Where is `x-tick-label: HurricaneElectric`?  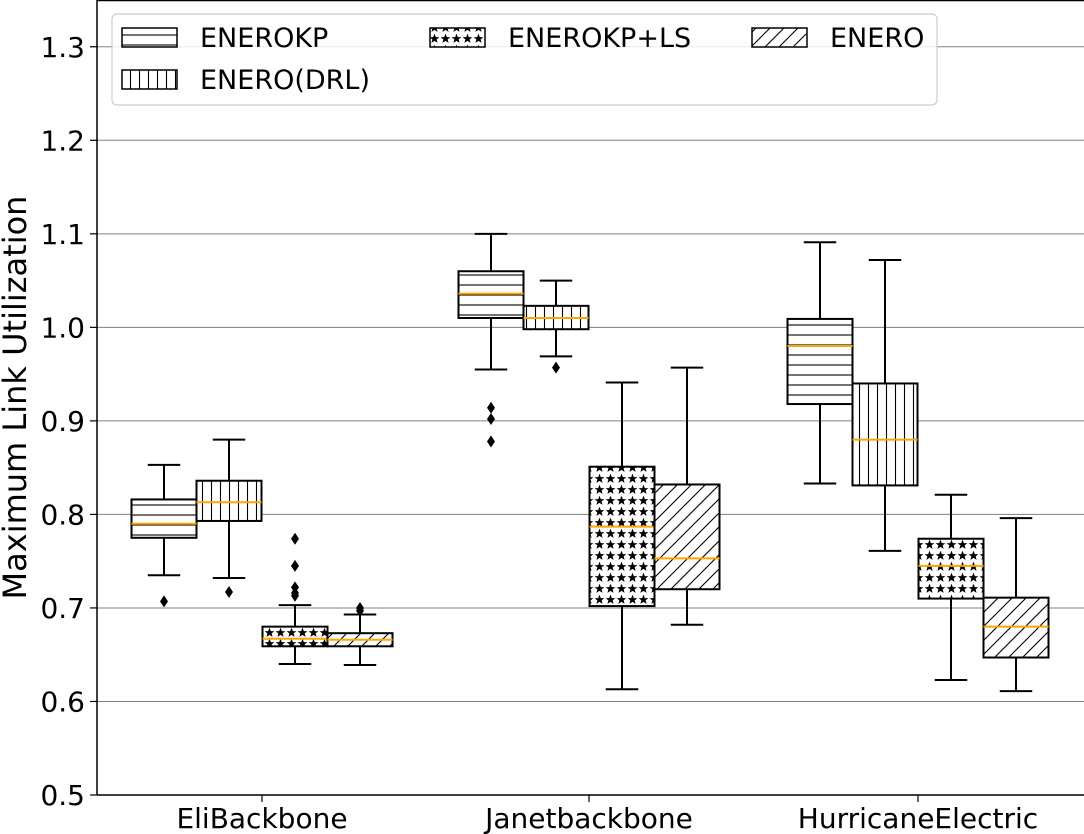 x-tick-label: HurricaneElectric is located at coordinates (918, 818).